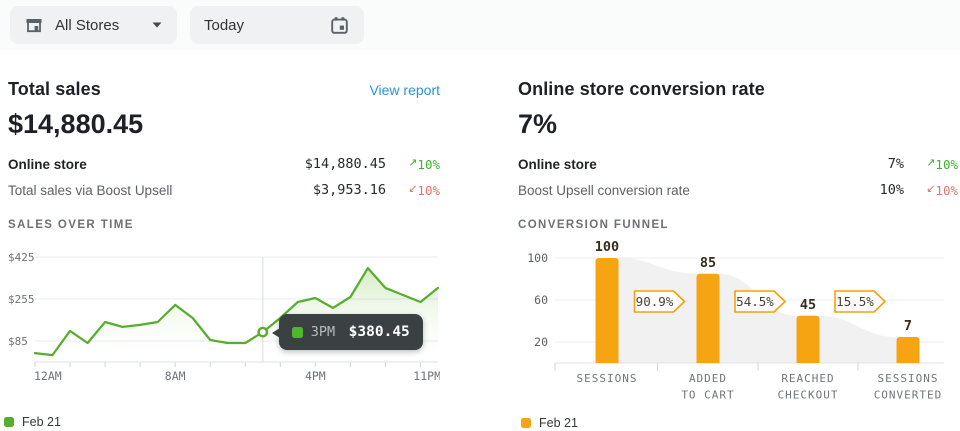 The height and width of the screenshot is (431, 960). I want to click on bar-value-label: 100, so click(607, 247).